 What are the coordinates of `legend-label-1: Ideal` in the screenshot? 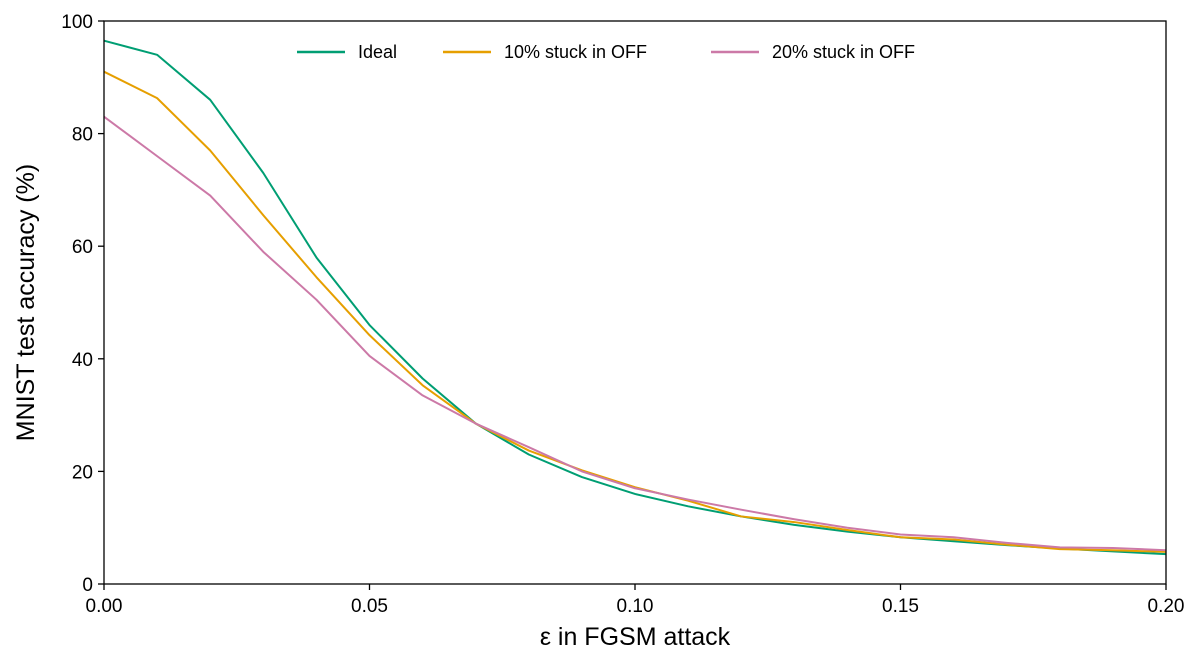 It's located at (377, 52).